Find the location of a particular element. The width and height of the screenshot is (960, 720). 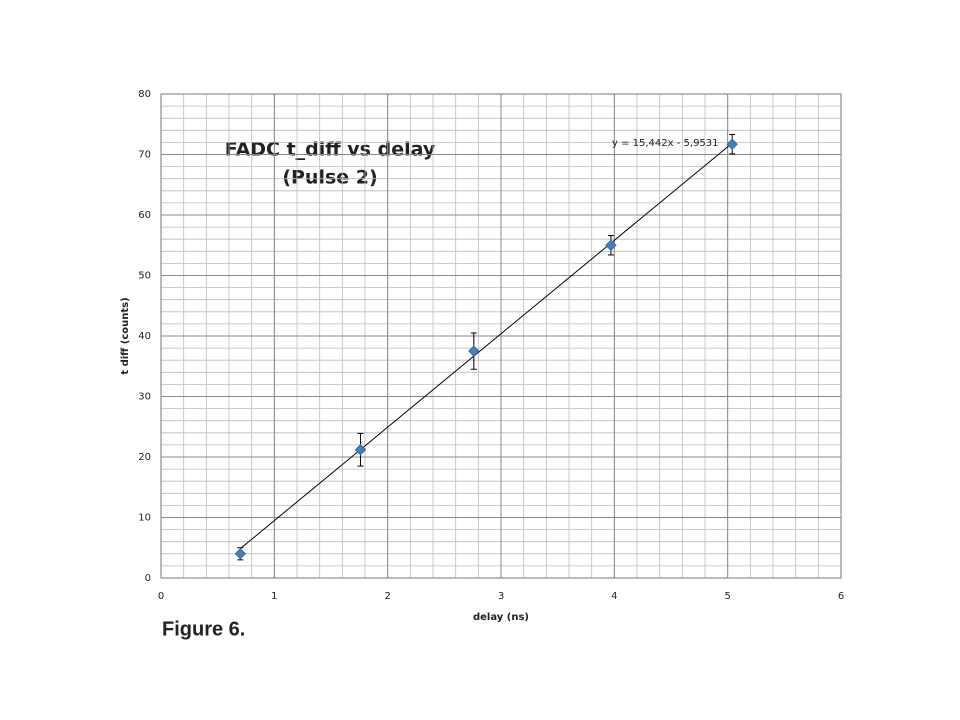

chart-title: FADC t_diff vs delay is located at coordinates (330, 150).